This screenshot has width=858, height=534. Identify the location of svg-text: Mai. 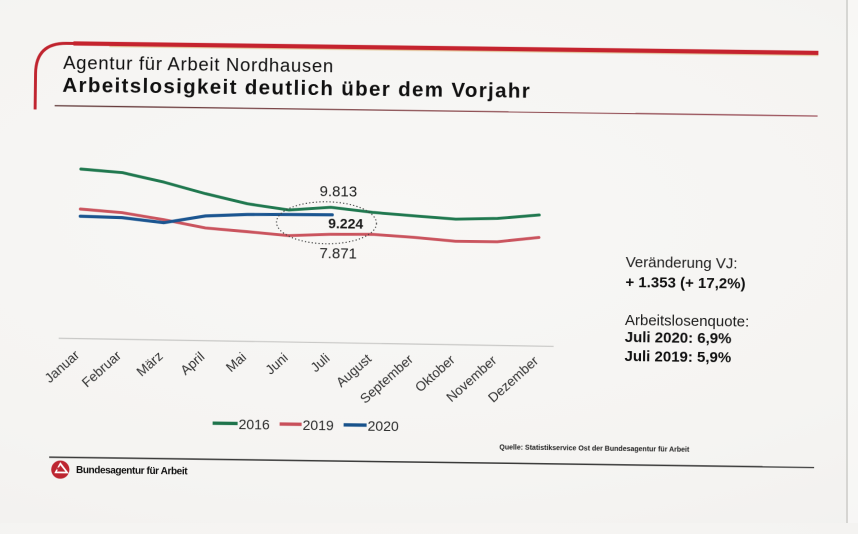
(236, 362).